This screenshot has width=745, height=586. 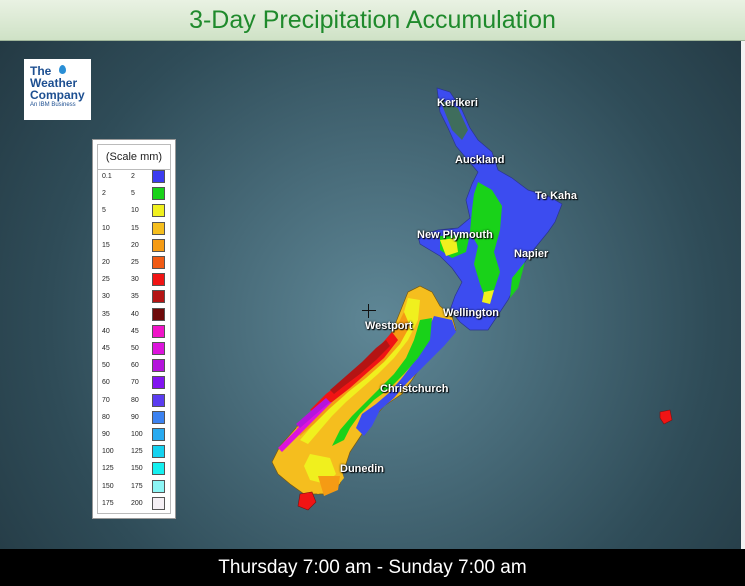 I want to click on legend-row-max: 10, so click(x=135, y=211).